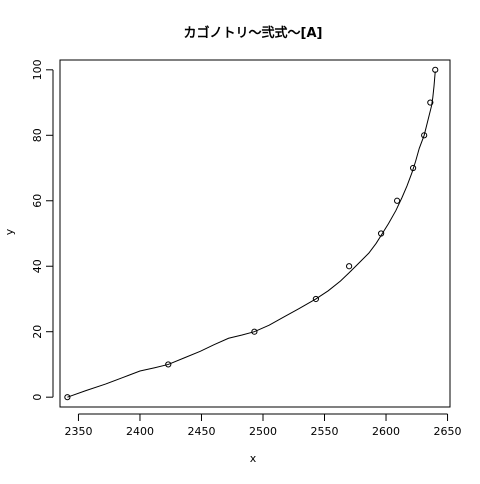 This screenshot has height=484, width=480. Describe the element at coordinates (37, 135) in the screenshot. I see `y-tick-label: 80` at that location.